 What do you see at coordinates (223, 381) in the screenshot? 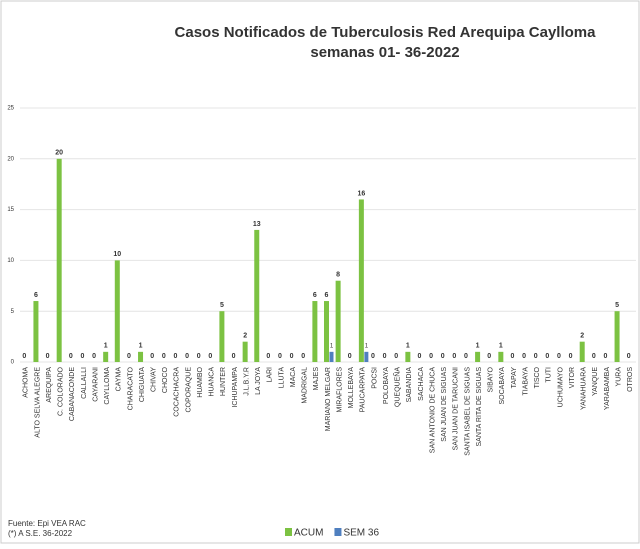
I see `x-tick-label: HUNTER` at bounding box center [223, 381].